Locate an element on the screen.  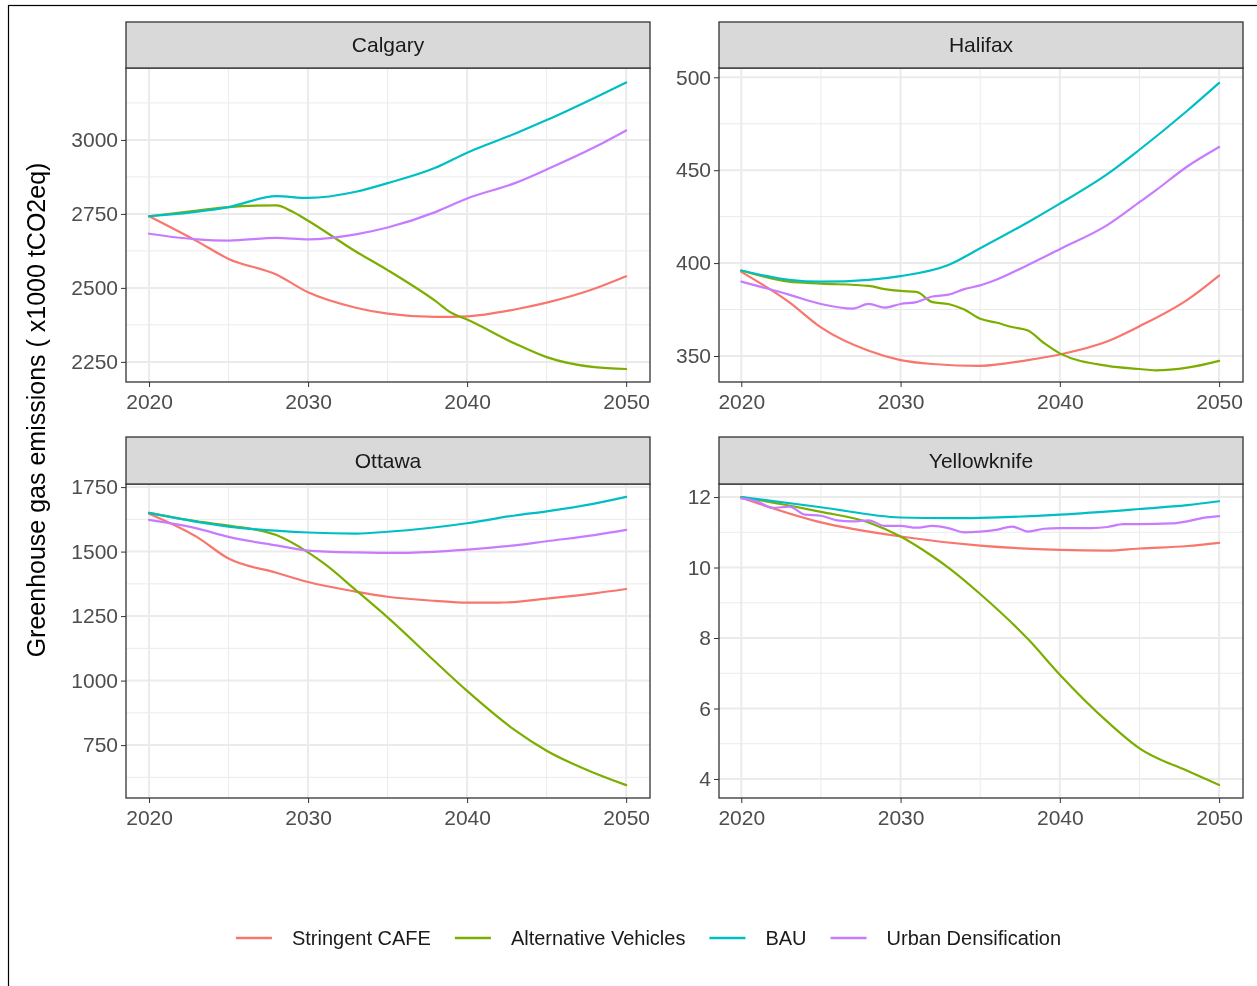
legend-label: Stringent CAFE is located at coordinates (361, 938).